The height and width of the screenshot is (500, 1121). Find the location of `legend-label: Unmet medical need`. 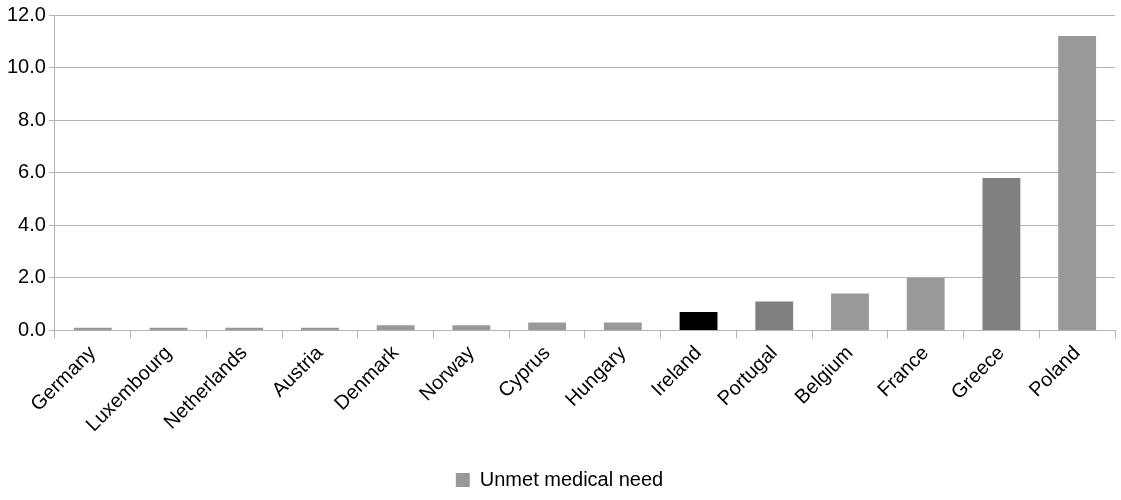

legend-label: Unmet medical need is located at coordinates (571, 478).